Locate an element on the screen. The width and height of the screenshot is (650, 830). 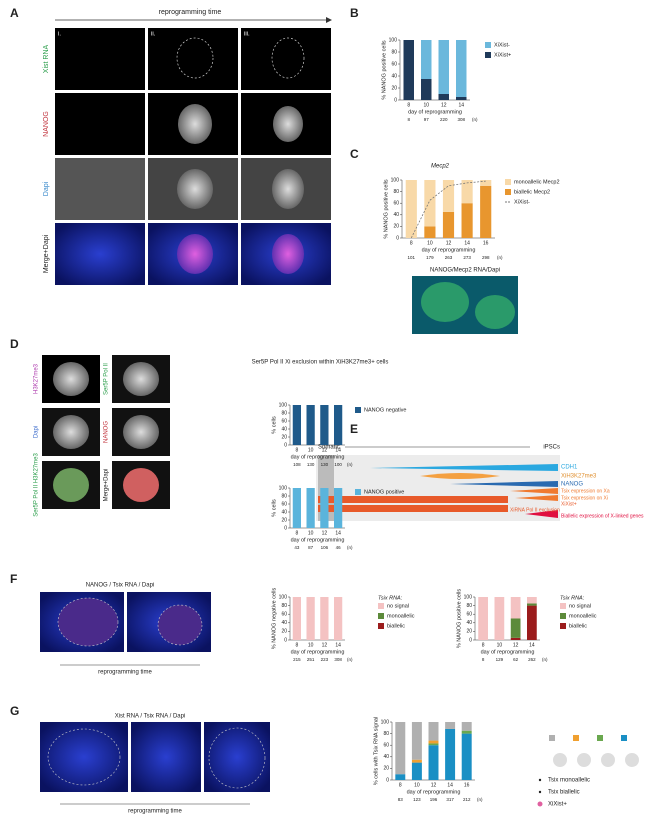
n-label: 317 is located at coordinates (450, 799).